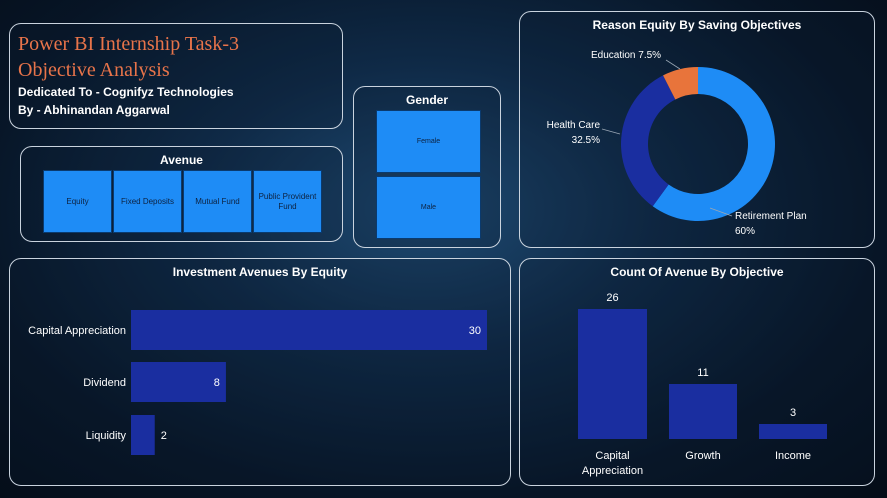 The image size is (887, 498). Describe the element at coordinates (178, 382) in the screenshot. I see `invest-bar-dividend` at that location.